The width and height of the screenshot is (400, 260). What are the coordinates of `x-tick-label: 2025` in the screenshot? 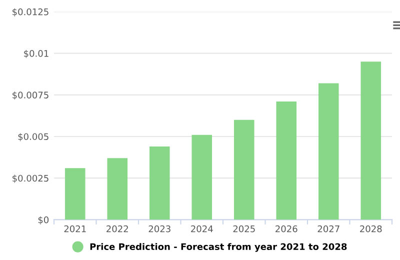 It's located at (244, 228).